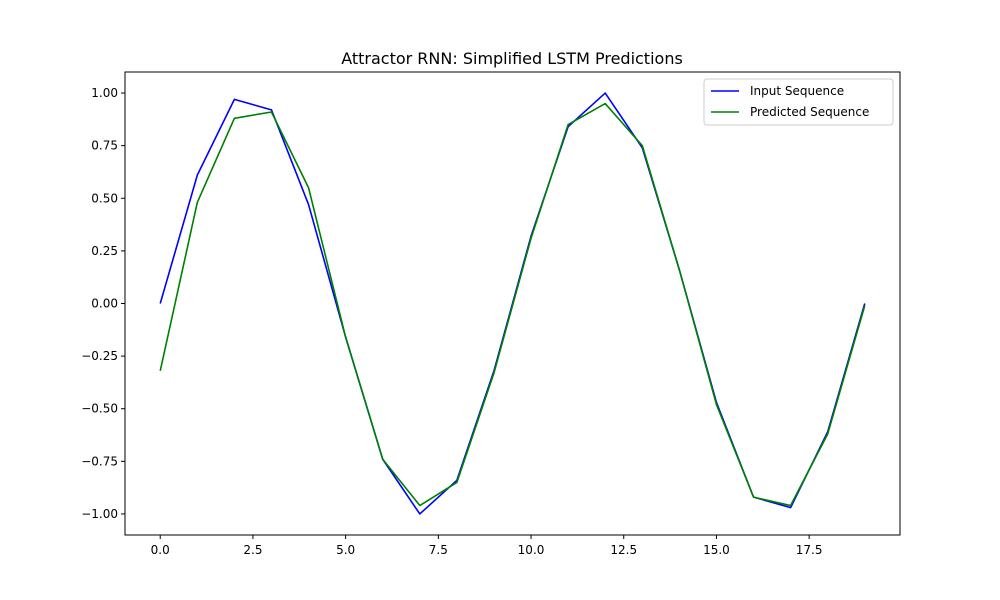  I want to click on legend-label: Predicted Sequence, so click(809, 112).